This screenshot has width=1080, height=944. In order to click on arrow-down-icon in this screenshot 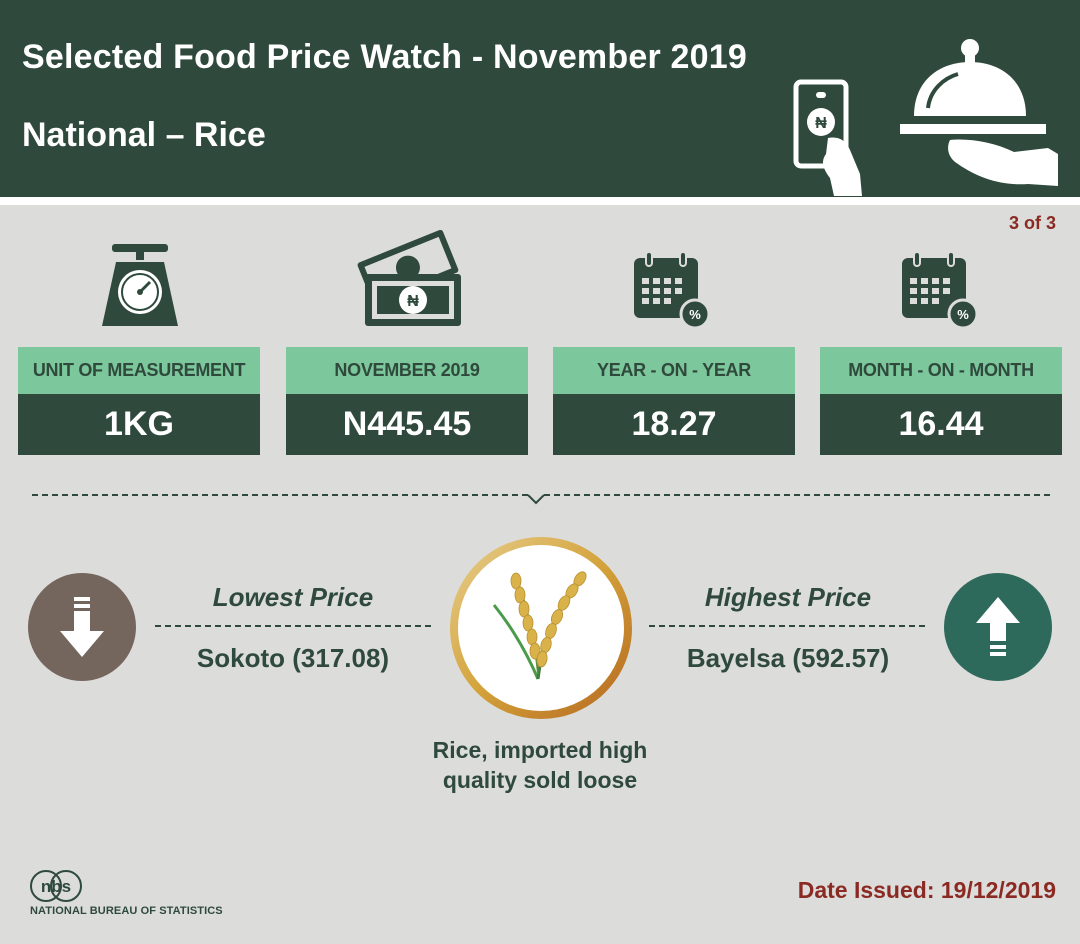, I will do `click(82, 627)`.